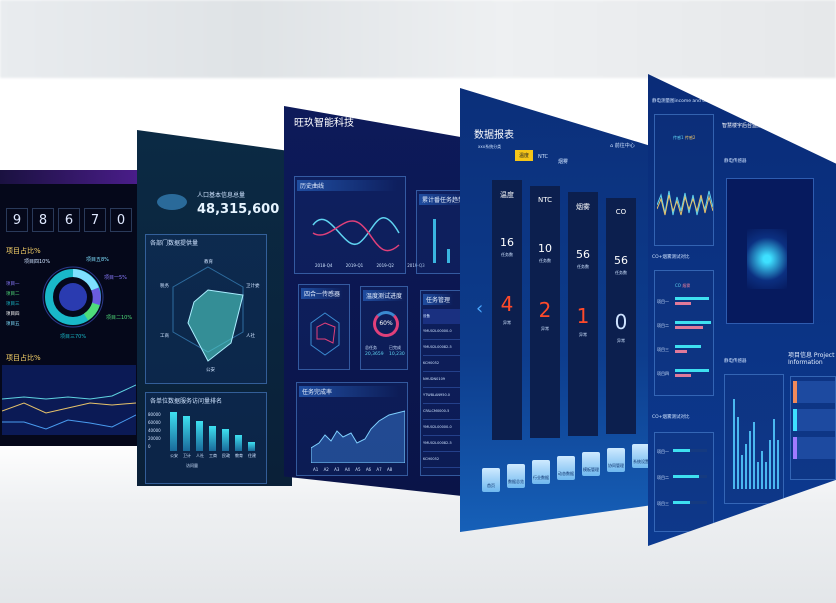 The height and width of the screenshot is (603, 836). I want to click on bar-title: 各单位数据服务访问量排名, so click(186, 401).